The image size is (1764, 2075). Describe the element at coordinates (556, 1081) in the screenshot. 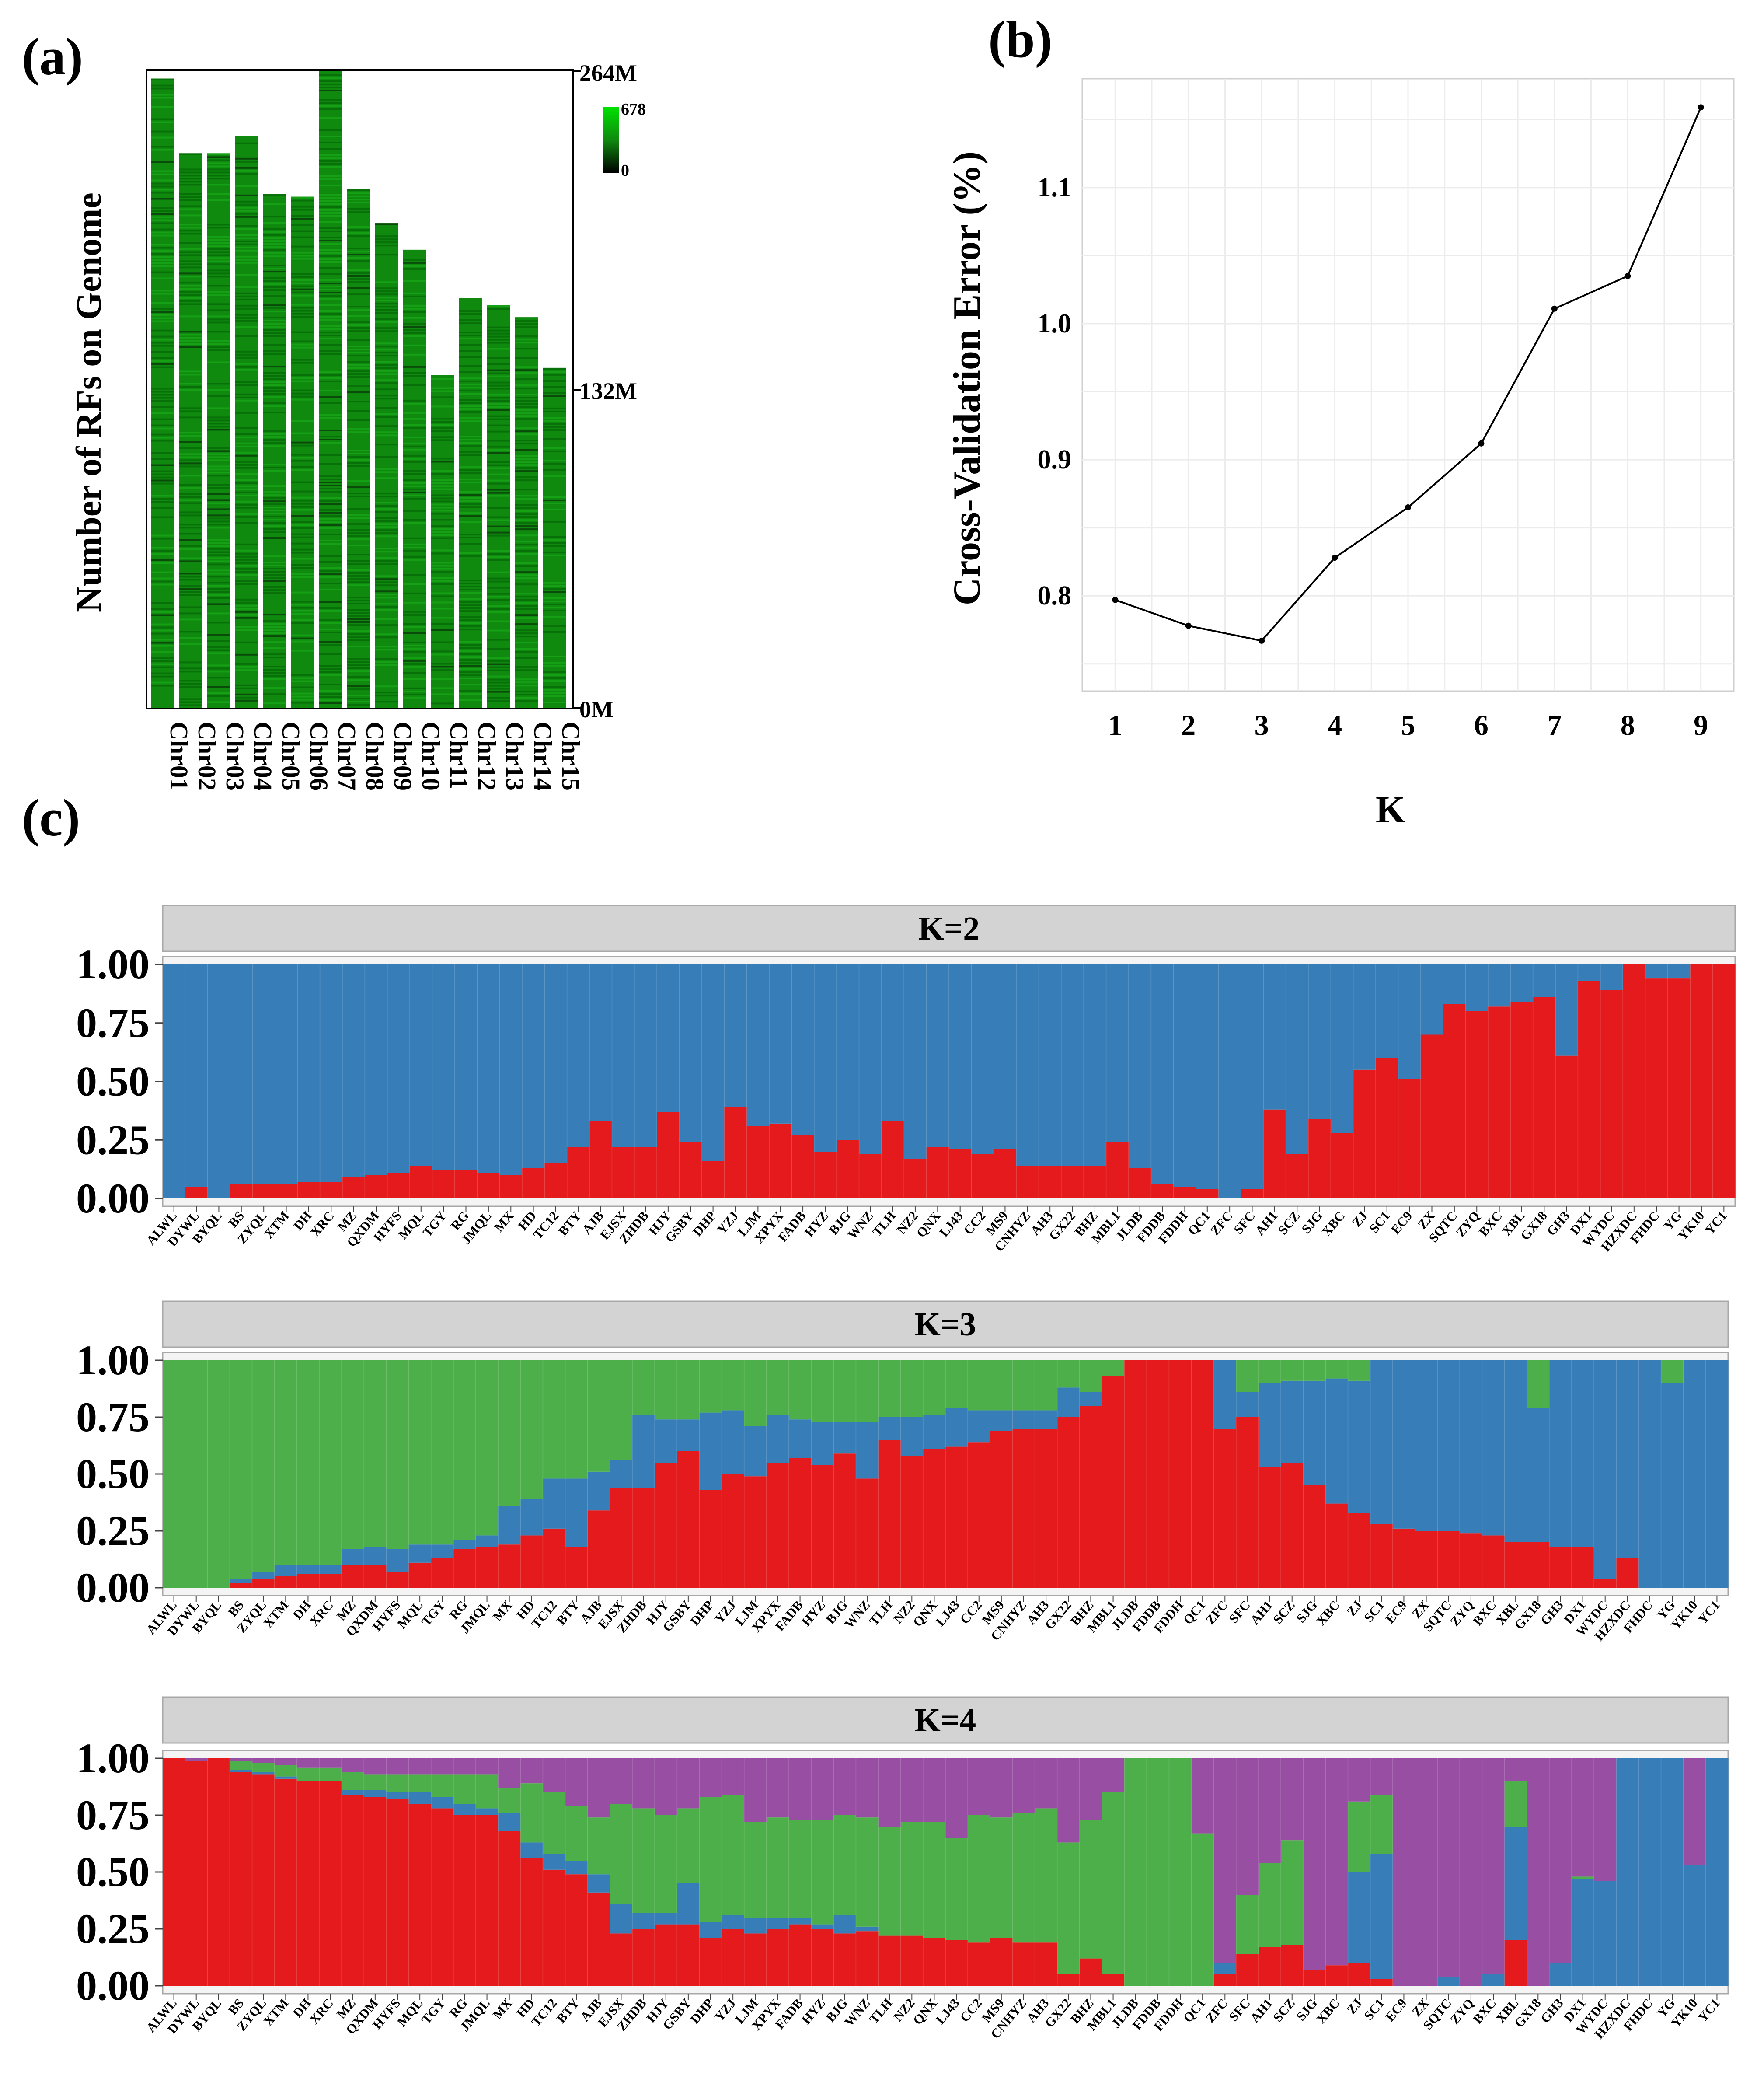

I see `sample-bar-tc12` at that location.